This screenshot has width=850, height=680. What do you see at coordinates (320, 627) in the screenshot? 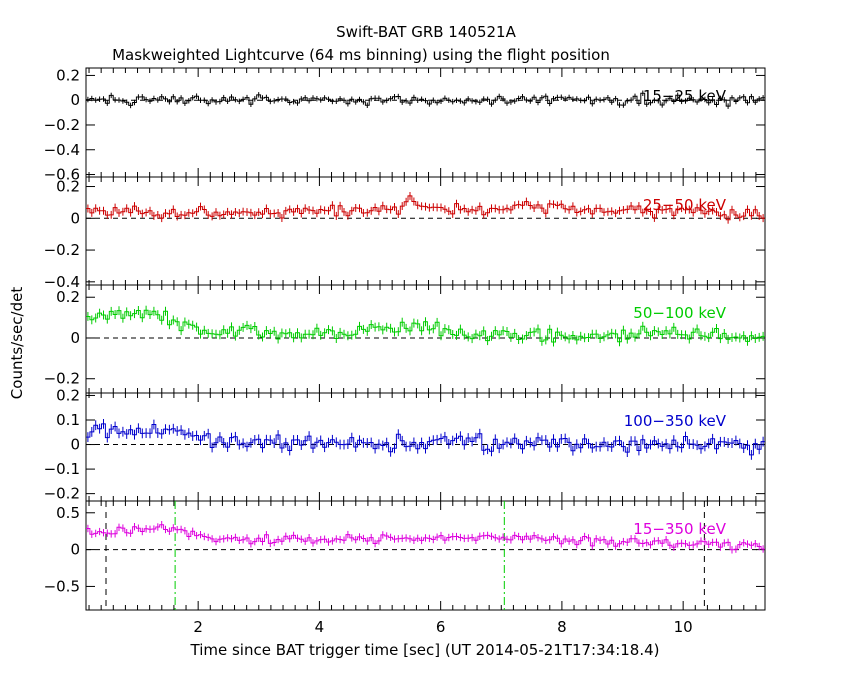
I see `x-tick-label: 4` at bounding box center [320, 627].